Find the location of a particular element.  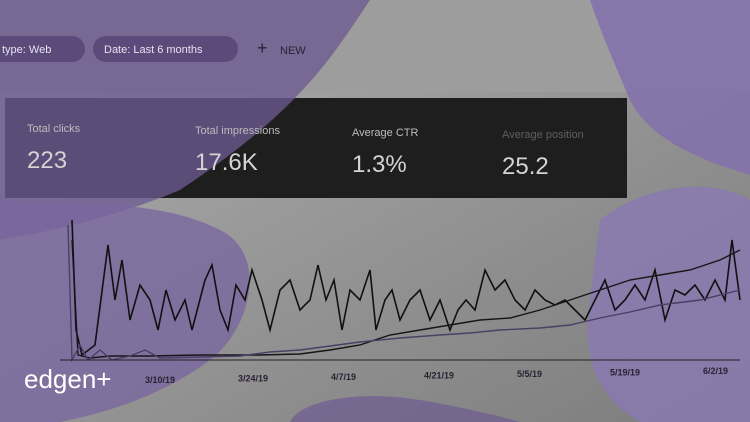

metric-label: Total clicks is located at coordinates (54, 129).